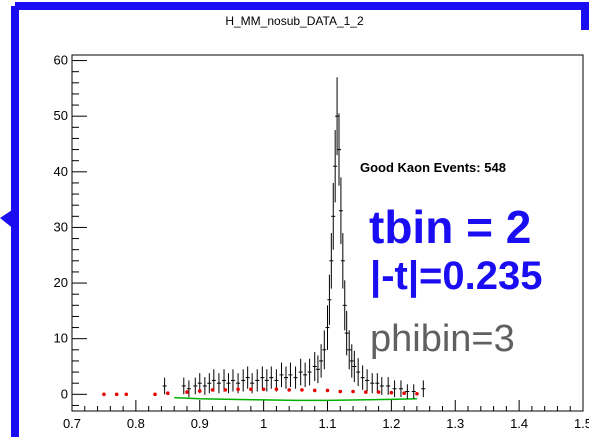 Image resolution: width=589 pixels, height=437 pixels. Describe the element at coordinates (260, 392) in the screenshot. I see `red-series-group` at that location.